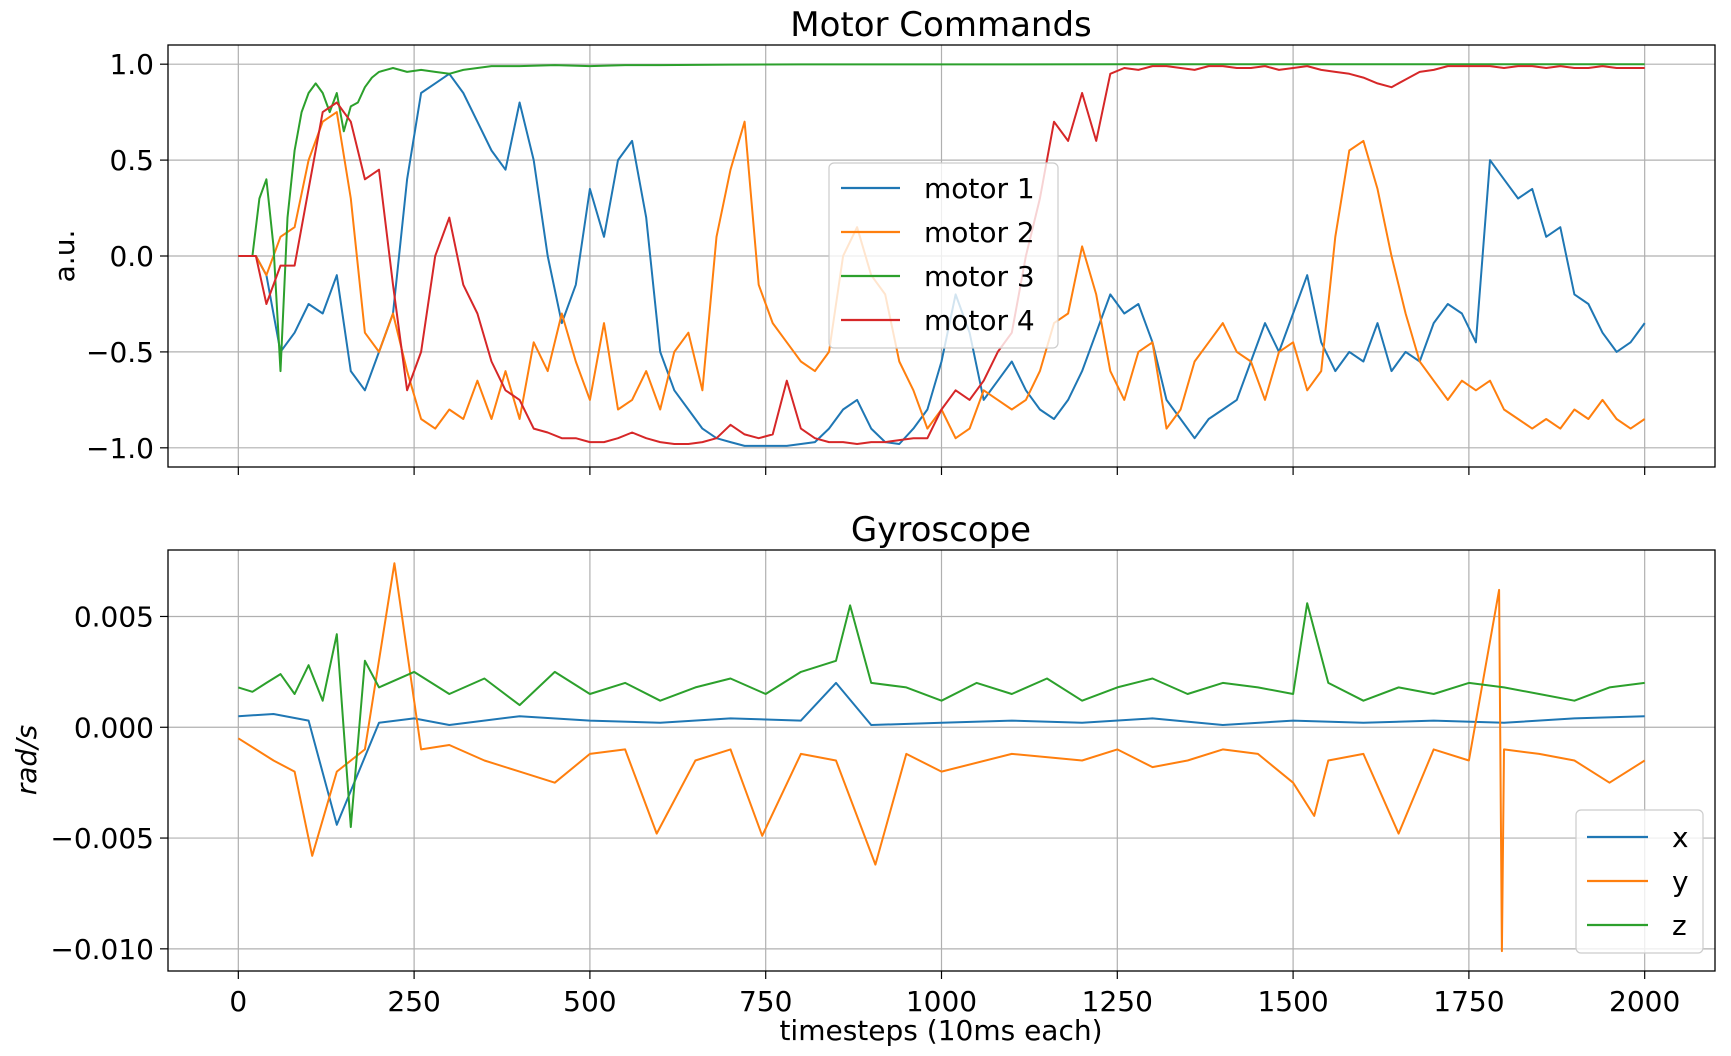  I want to click on legend-label-z: z, so click(1679, 925).